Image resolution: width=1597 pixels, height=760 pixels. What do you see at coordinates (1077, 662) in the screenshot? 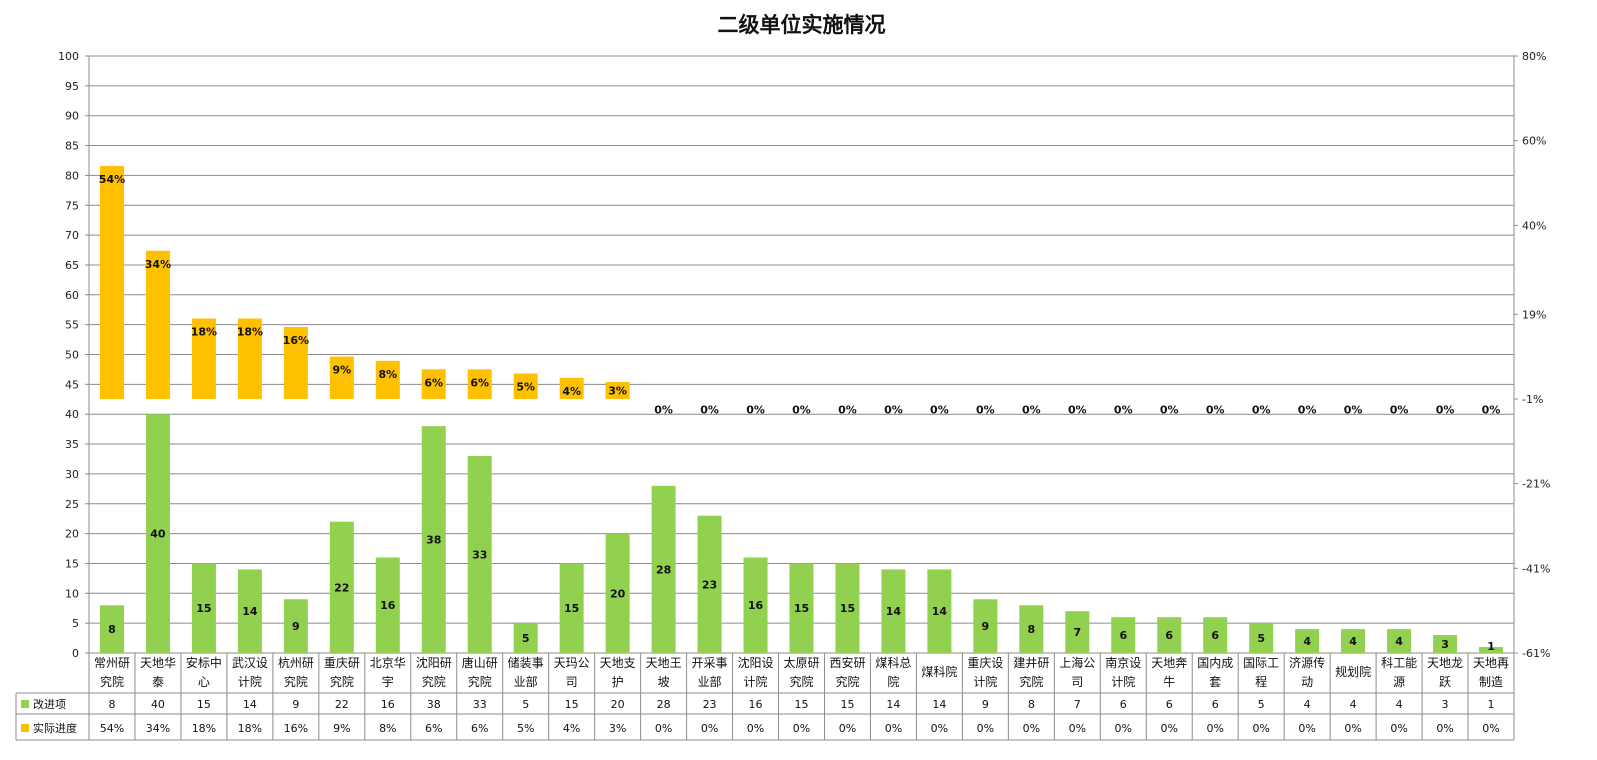
I see `category-label: 上海公` at bounding box center [1077, 662].